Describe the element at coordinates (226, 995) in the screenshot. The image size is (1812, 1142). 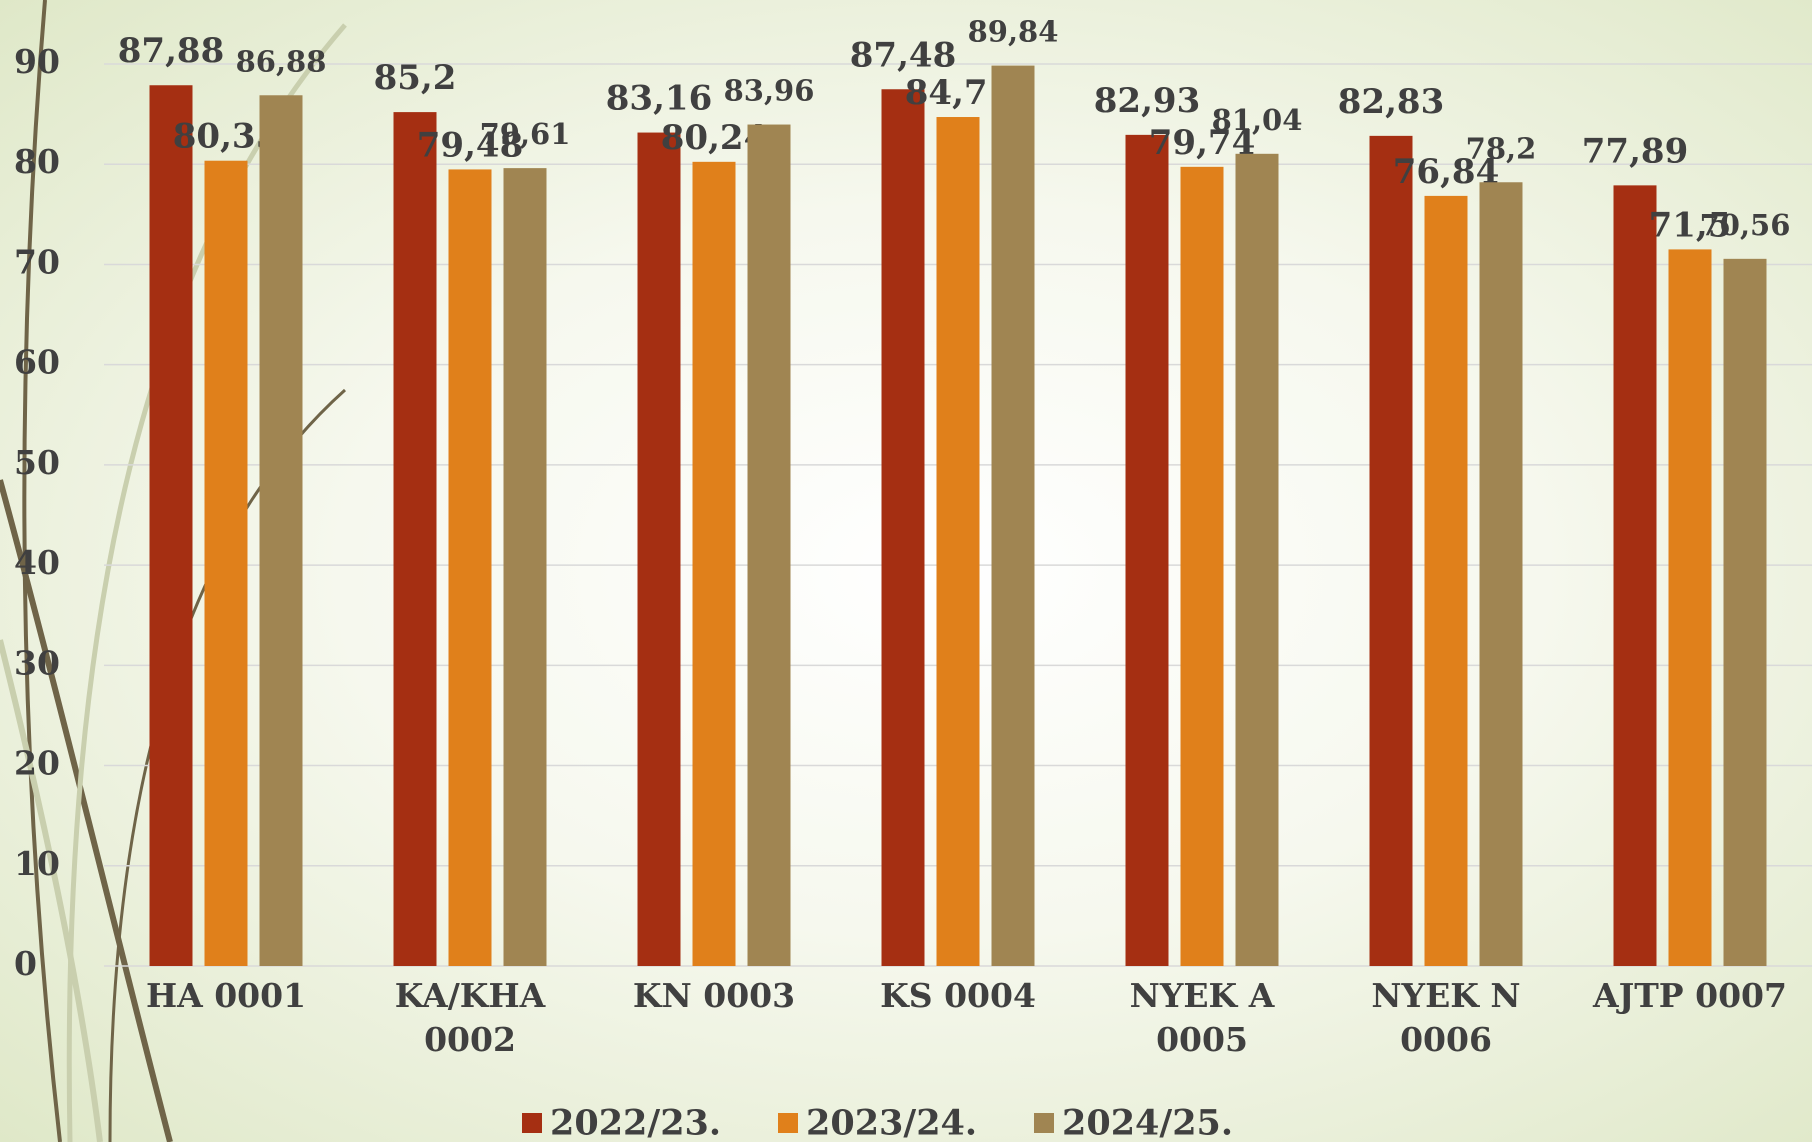
I see `x-tick-label: HA 0001` at that location.